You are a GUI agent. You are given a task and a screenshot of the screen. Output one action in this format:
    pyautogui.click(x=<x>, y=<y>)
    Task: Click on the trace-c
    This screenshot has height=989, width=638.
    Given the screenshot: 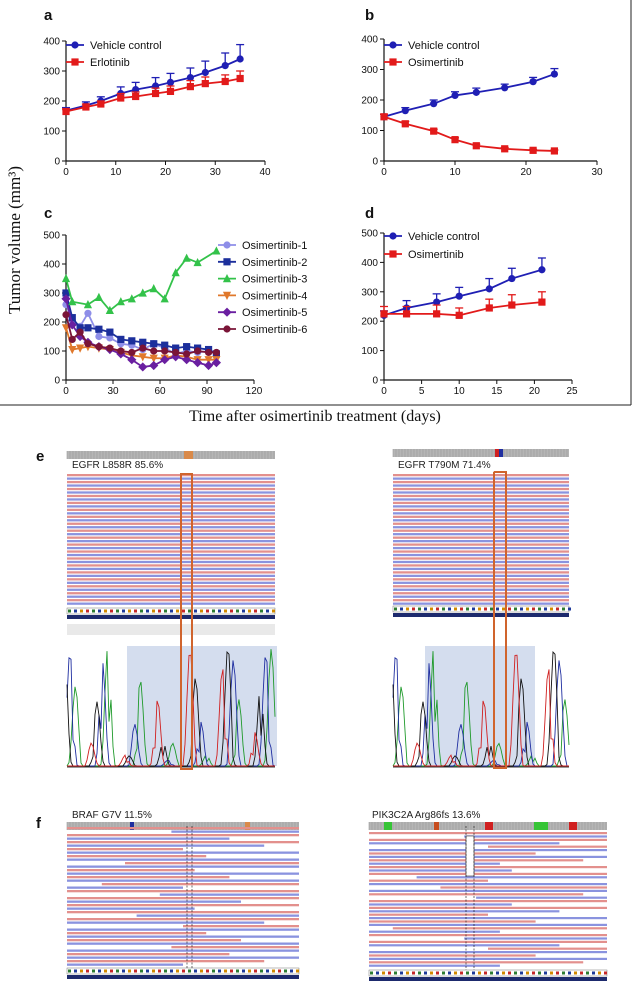 What is the action you would take?
    pyautogui.click(x=171, y=711)
    